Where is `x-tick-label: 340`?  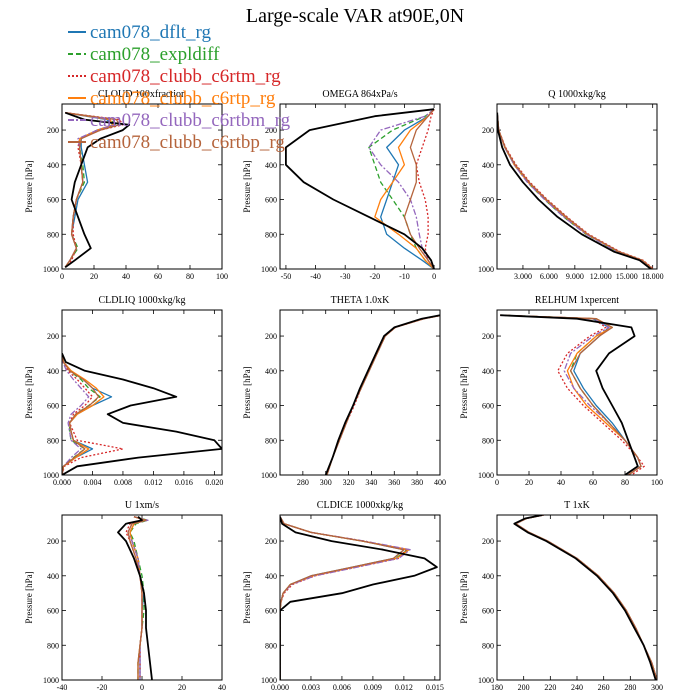
x-tick-label: 340 is located at coordinates (371, 482).